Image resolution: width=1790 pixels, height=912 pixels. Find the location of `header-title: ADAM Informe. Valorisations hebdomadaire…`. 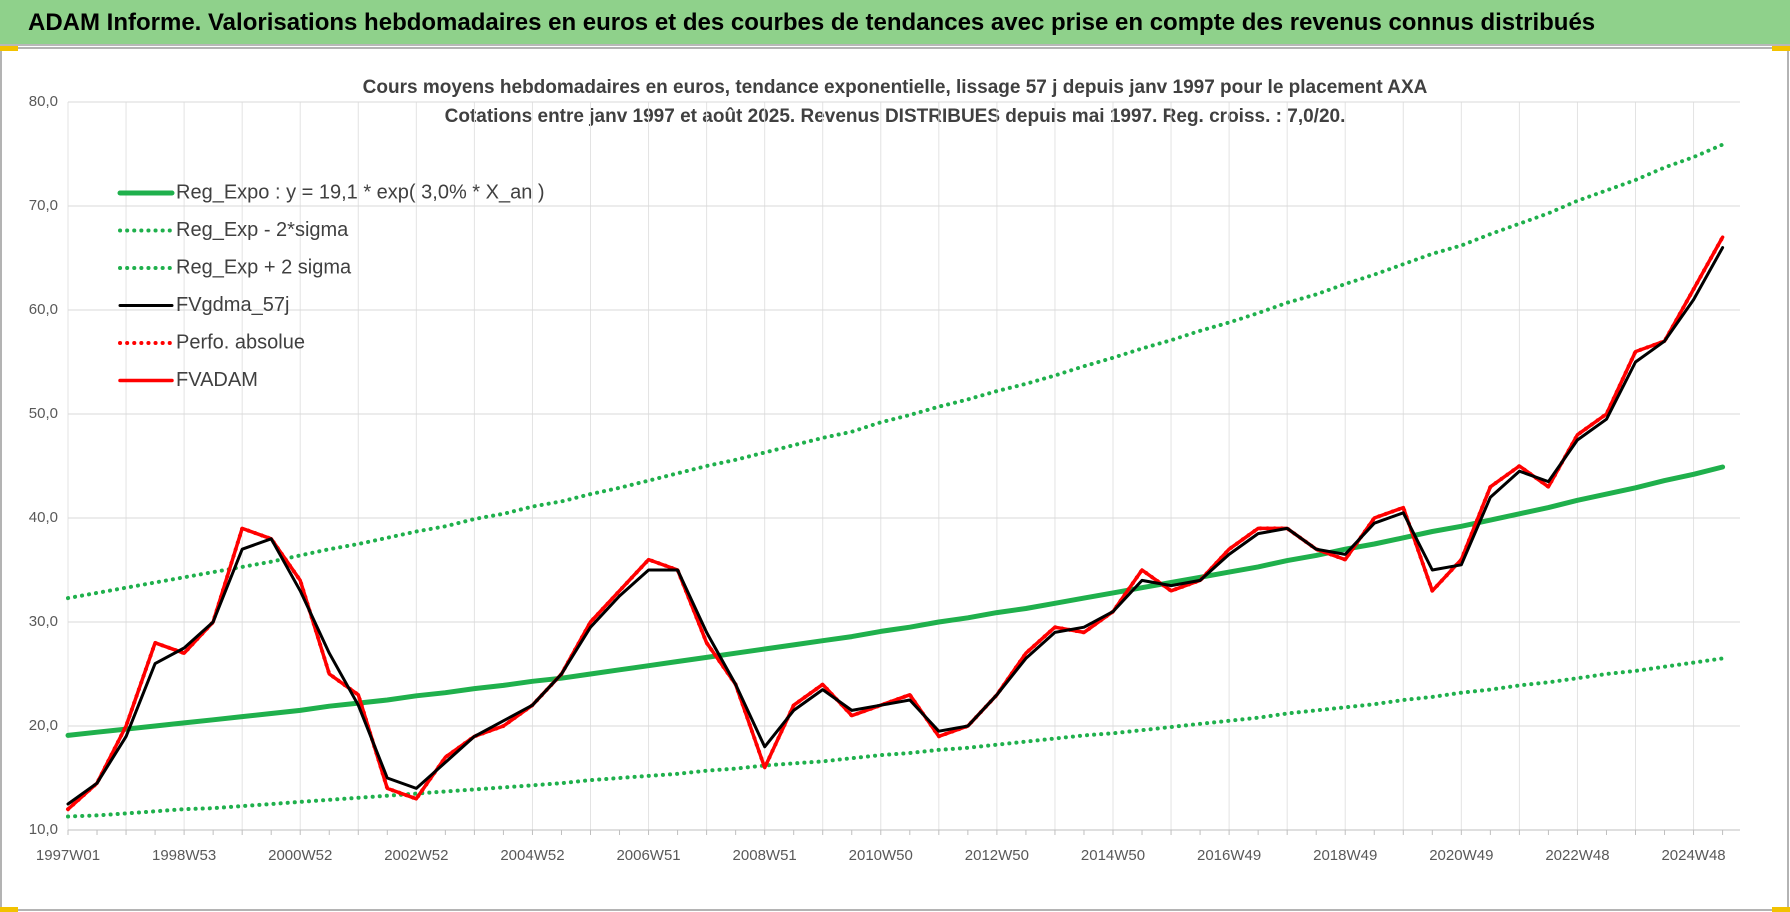

header-title: ADAM Informe. Valorisations hebdomadaire… is located at coordinates (812, 22).